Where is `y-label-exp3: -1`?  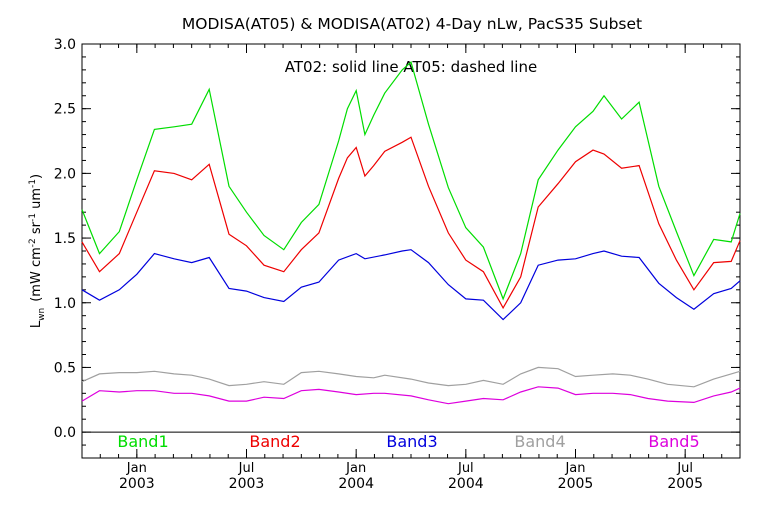 y-label-exp3: -1 is located at coordinates (33, 183).